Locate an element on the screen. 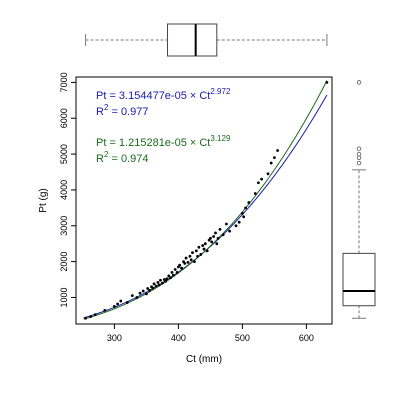 The width and height of the screenshot is (400, 400). y-tick-label: 7000 is located at coordinates (64, 82).